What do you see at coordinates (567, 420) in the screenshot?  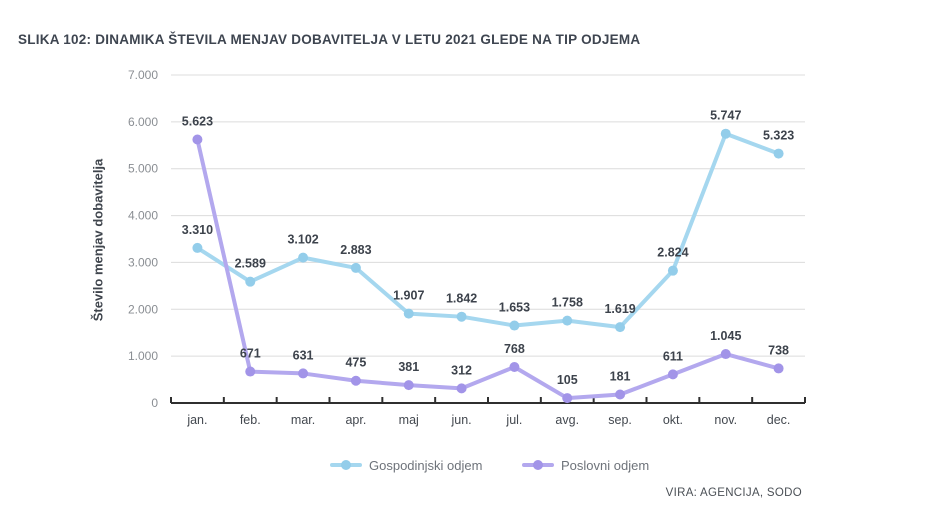 I see `x-tick-label: avg.` at bounding box center [567, 420].